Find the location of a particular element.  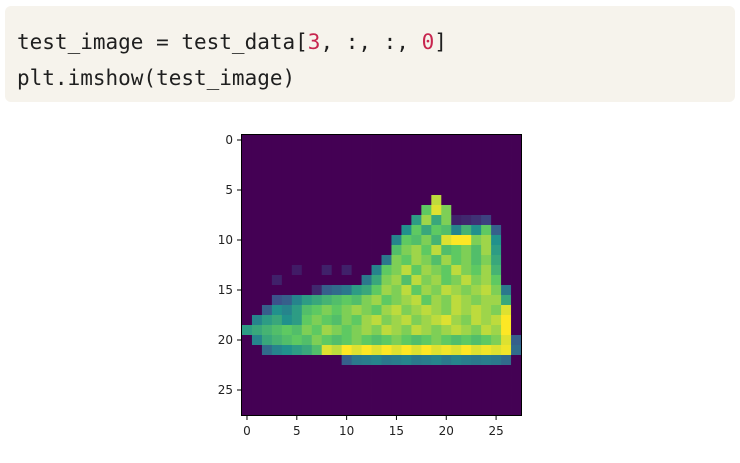

y-tick-label: 25 is located at coordinates (225, 390).